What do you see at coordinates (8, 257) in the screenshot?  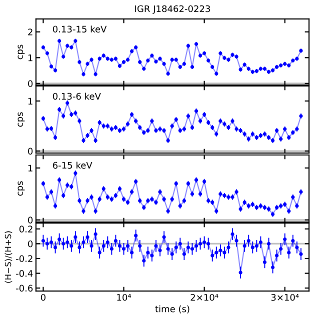 I see `y-axis-title: (H−S)/(H+S)` at bounding box center [8, 257].